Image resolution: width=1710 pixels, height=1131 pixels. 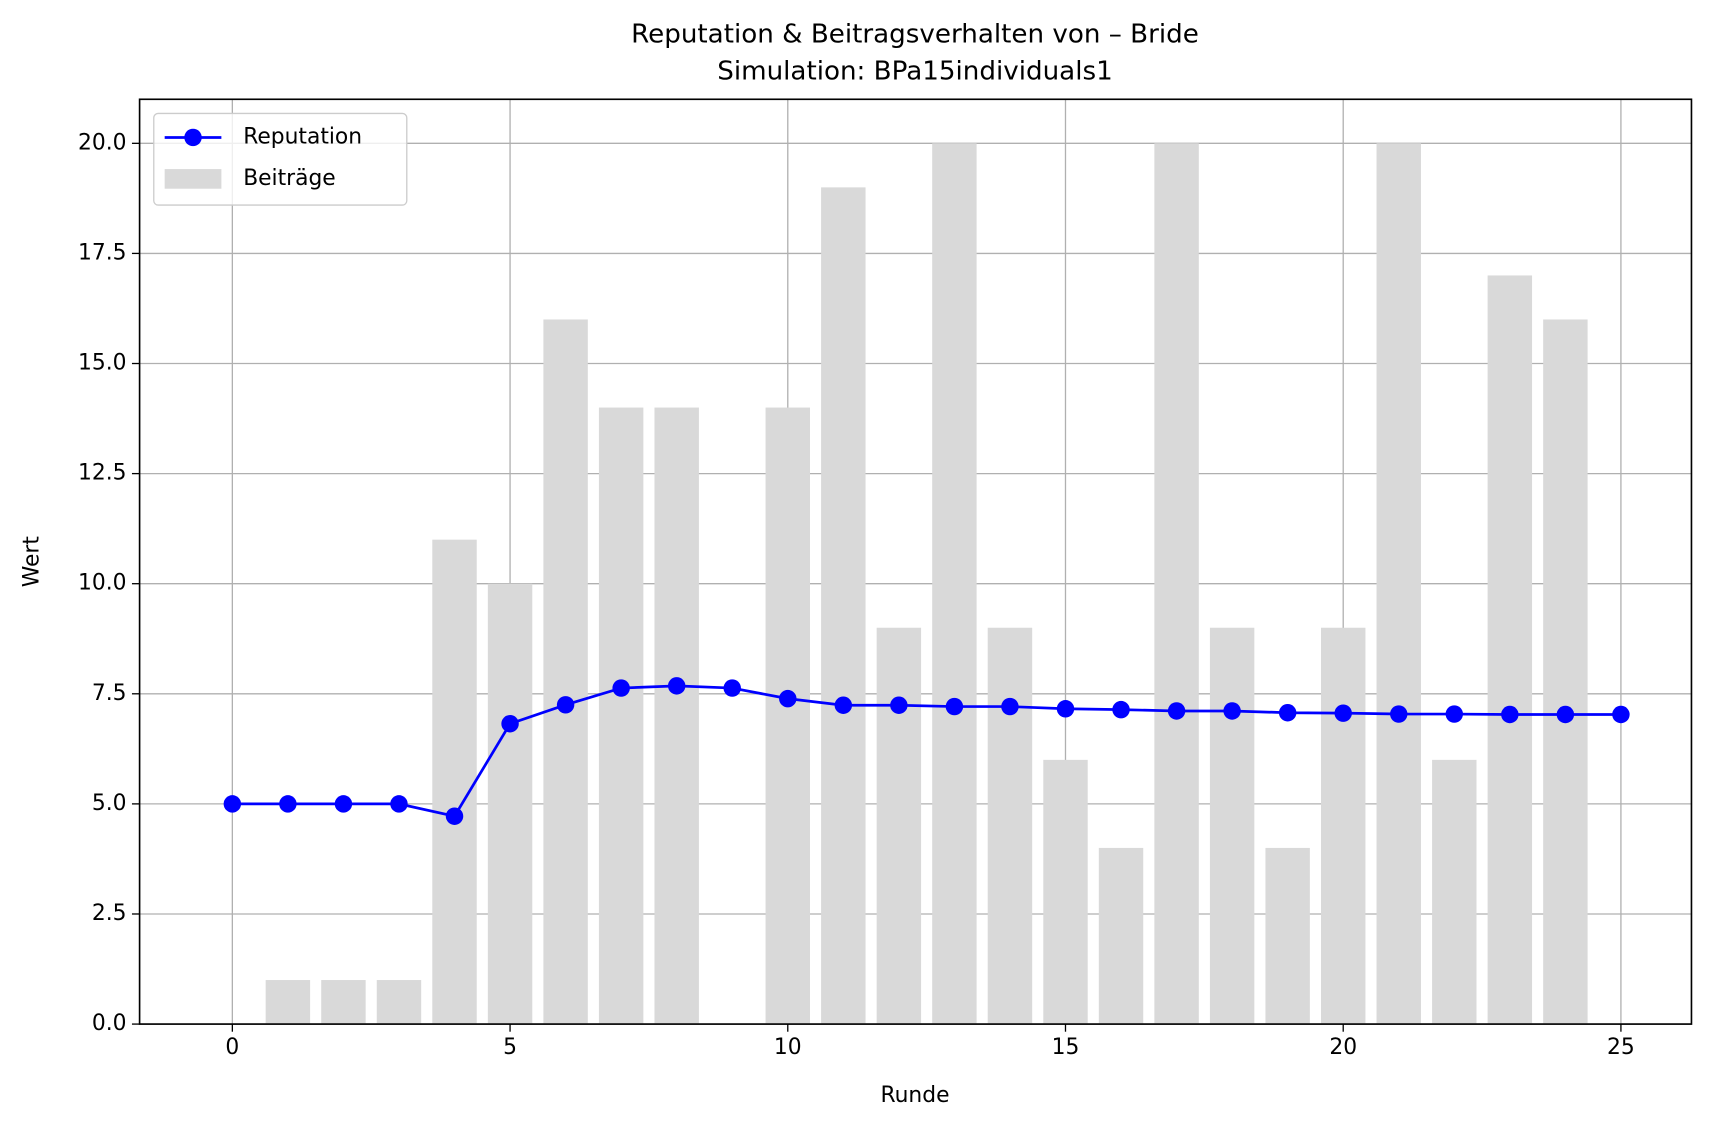 I want to click on y-axis-label: Wert, so click(x=32, y=562).